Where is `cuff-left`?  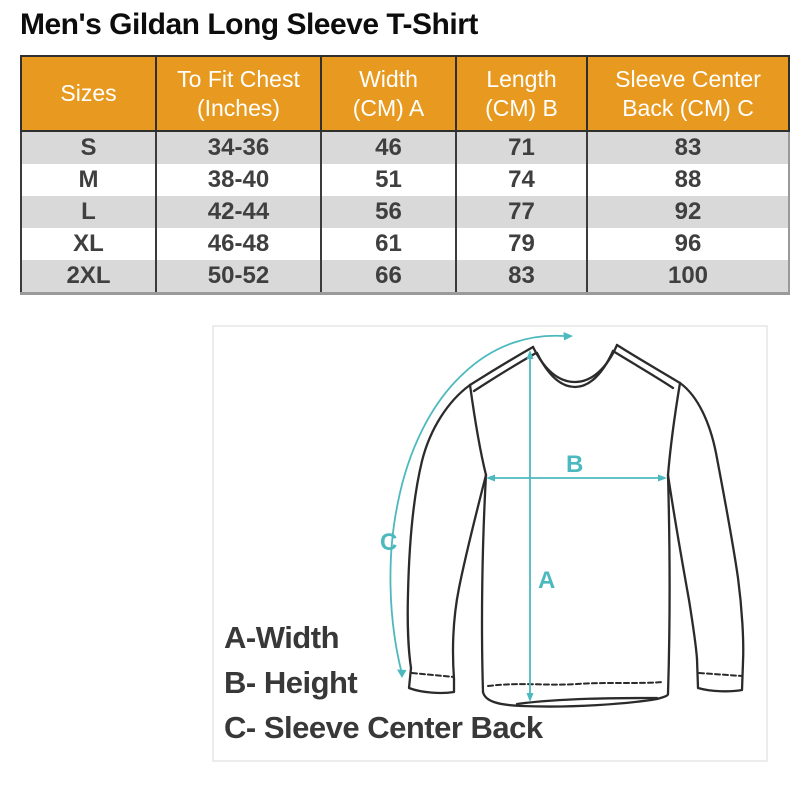 cuff-left is located at coordinates (431, 680).